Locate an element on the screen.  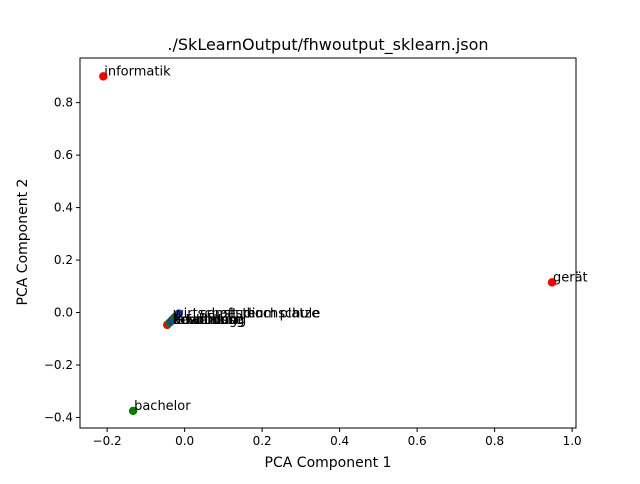
cluster-label: hochschule is located at coordinates (284, 313).